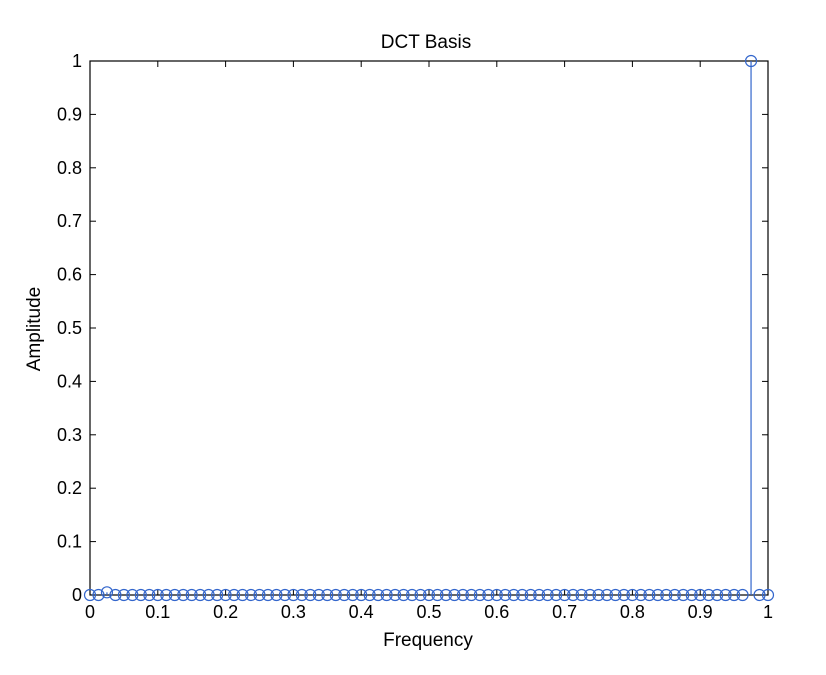  Describe the element at coordinates (632, 612) in the screenshot. I see `x-tick-label: 0.8` at that location.